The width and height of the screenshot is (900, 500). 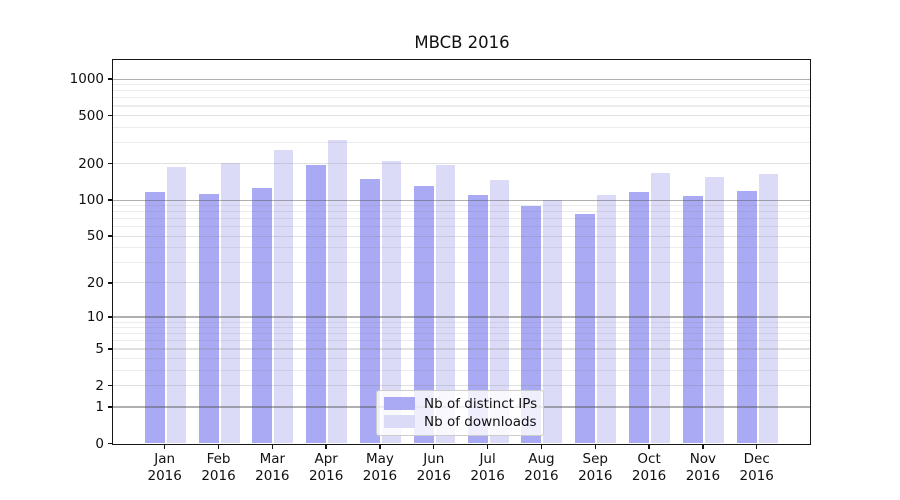 I want to click on legend-label-downloads: Nb of downloads, so click(x=480, y=421).